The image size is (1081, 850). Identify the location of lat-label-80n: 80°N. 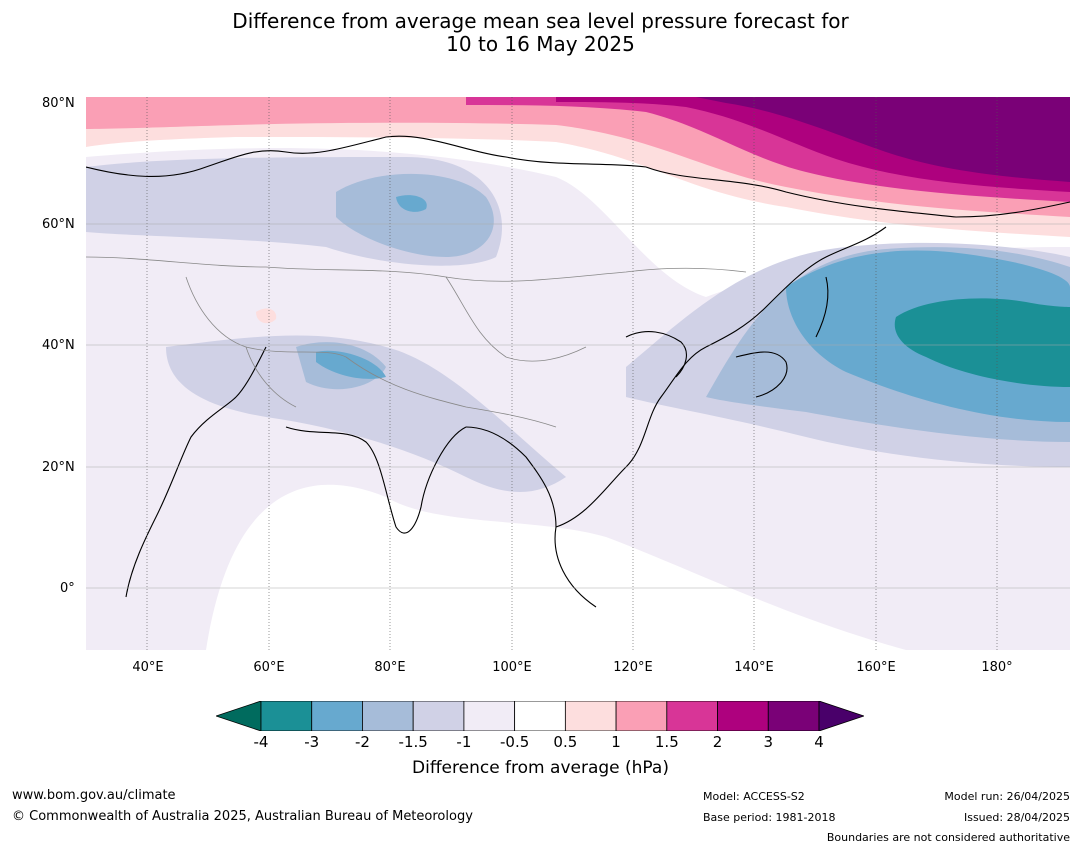
(58, 103).